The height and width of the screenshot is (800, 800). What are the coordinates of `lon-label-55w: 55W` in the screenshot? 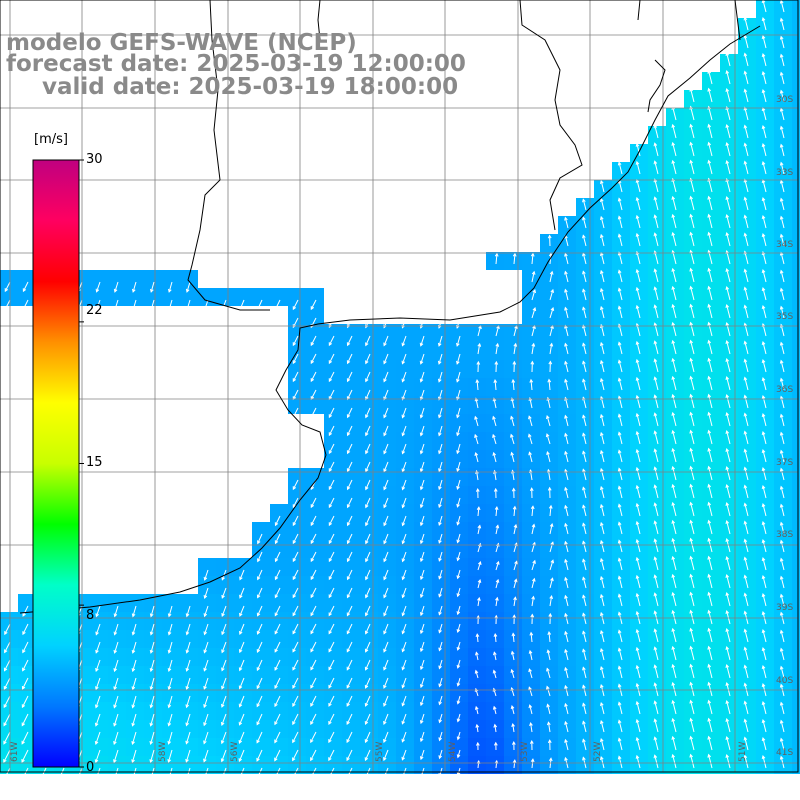 It's located at (380, 751).